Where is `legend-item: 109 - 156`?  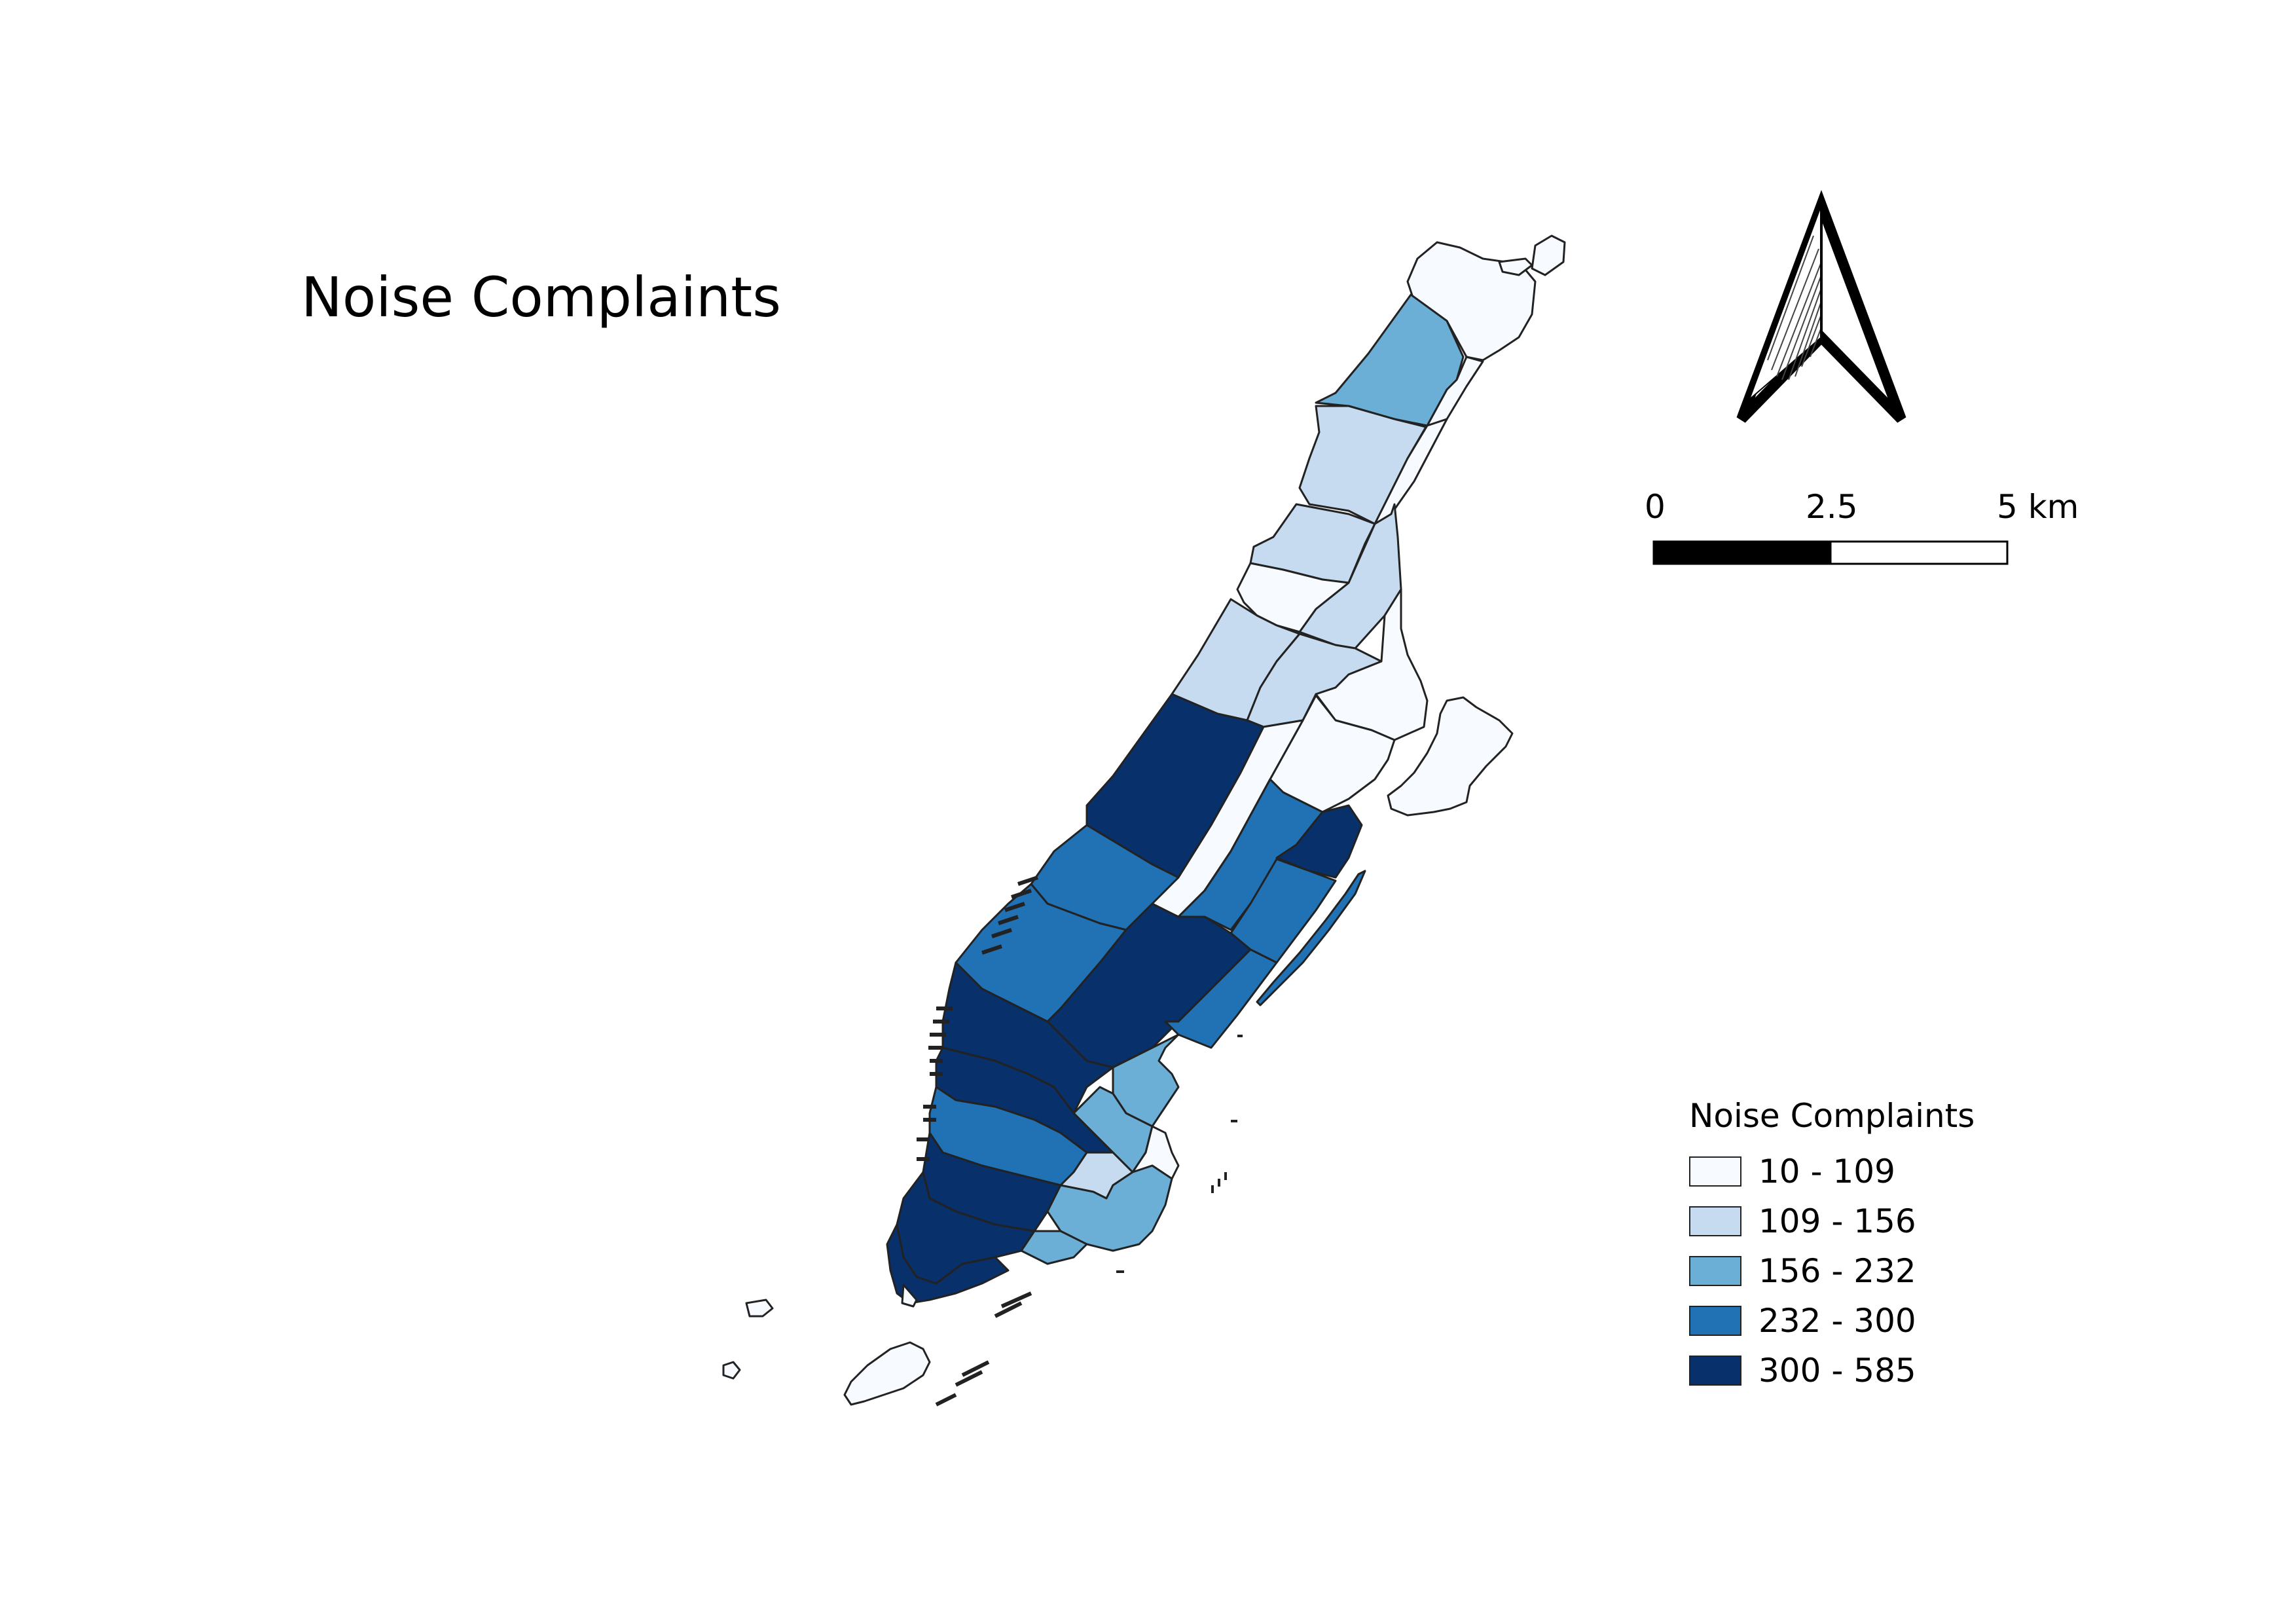 legend-item: 109 - 156 is located at coordinates (1832, 1221).